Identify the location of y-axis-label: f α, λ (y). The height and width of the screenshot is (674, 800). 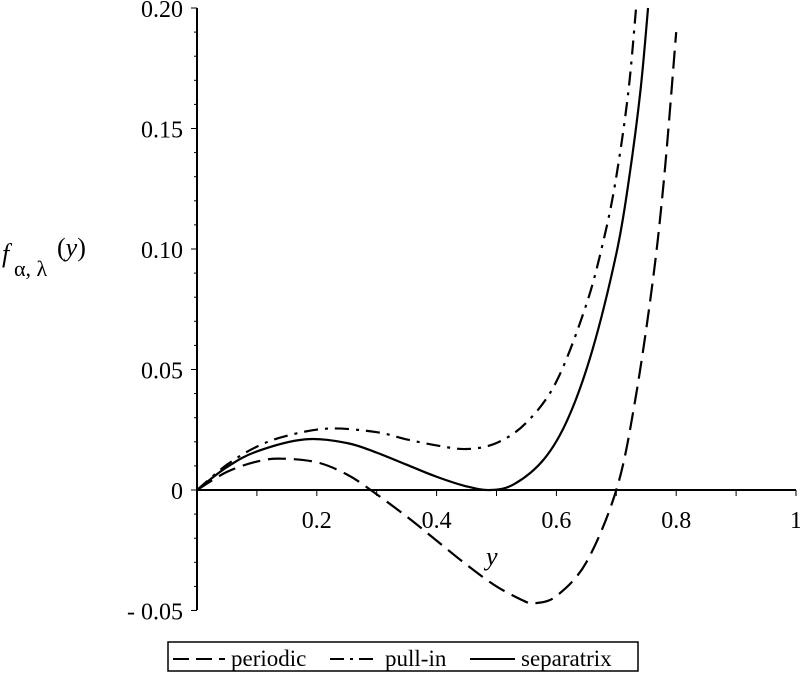
(44, 257).